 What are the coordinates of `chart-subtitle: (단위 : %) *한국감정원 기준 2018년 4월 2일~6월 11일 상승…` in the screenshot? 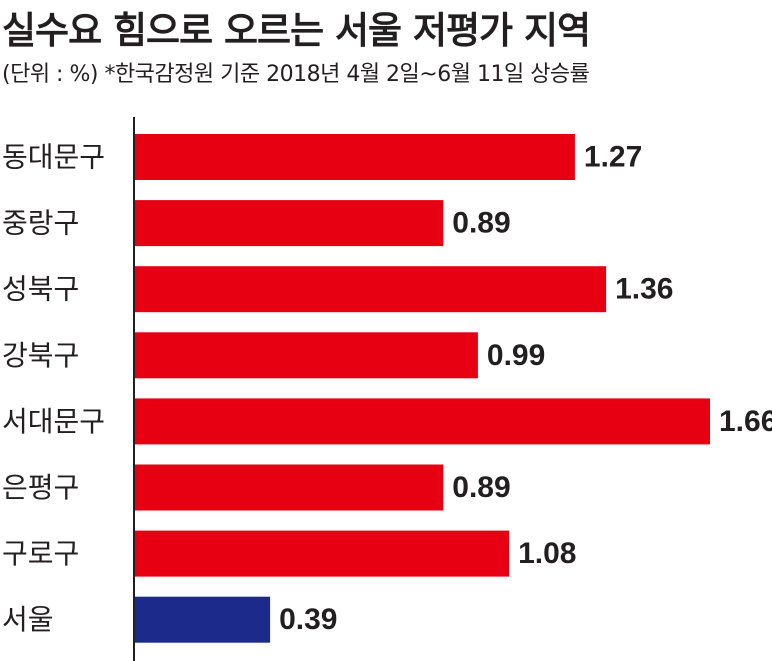 It's located at (296, 74).